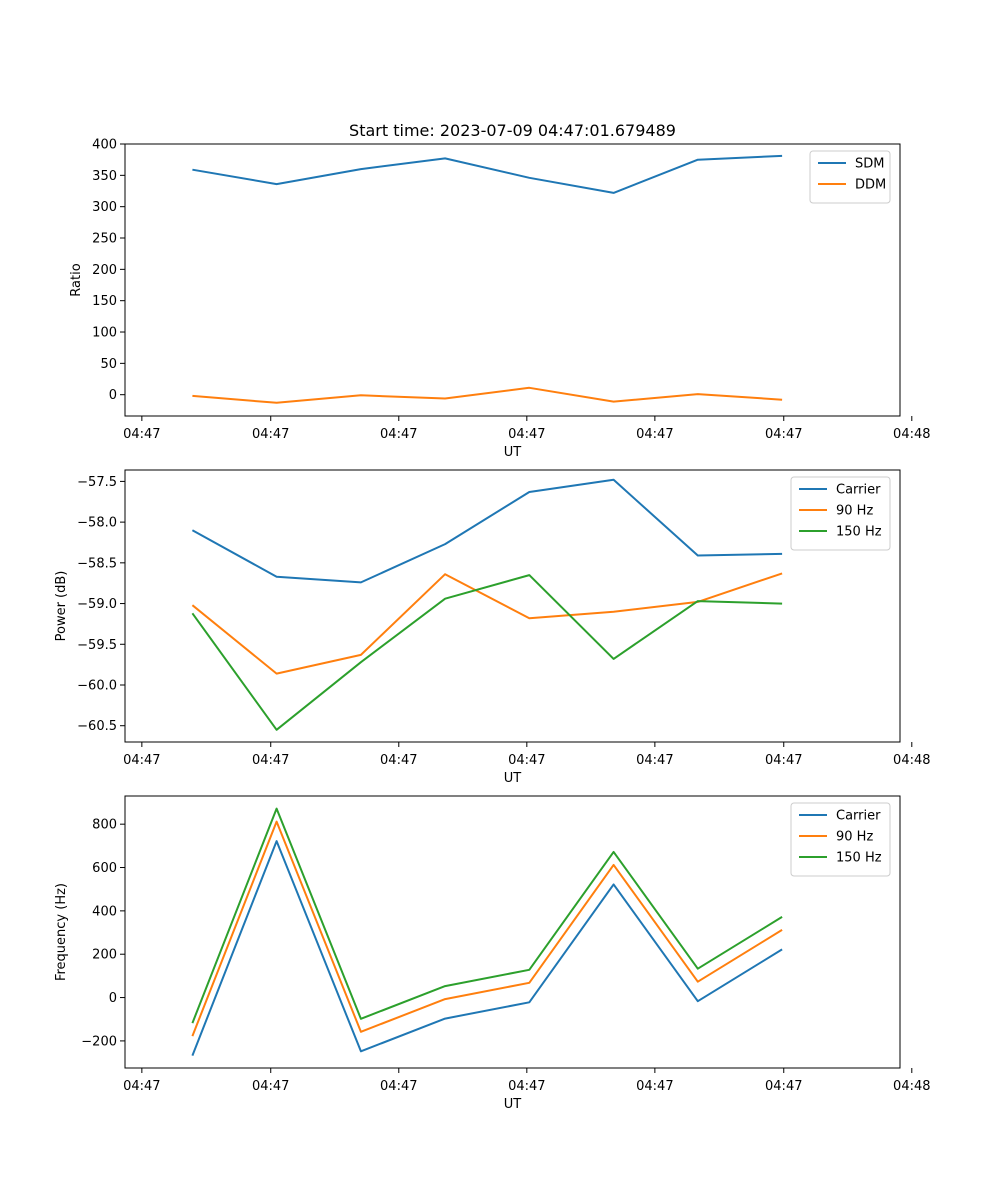 This screenshot has height=1200, width=1000. Describe the element at coordinates (61, 932) in the screenshot. I see `y-axis-label: Frequency (Hz)` at that location.